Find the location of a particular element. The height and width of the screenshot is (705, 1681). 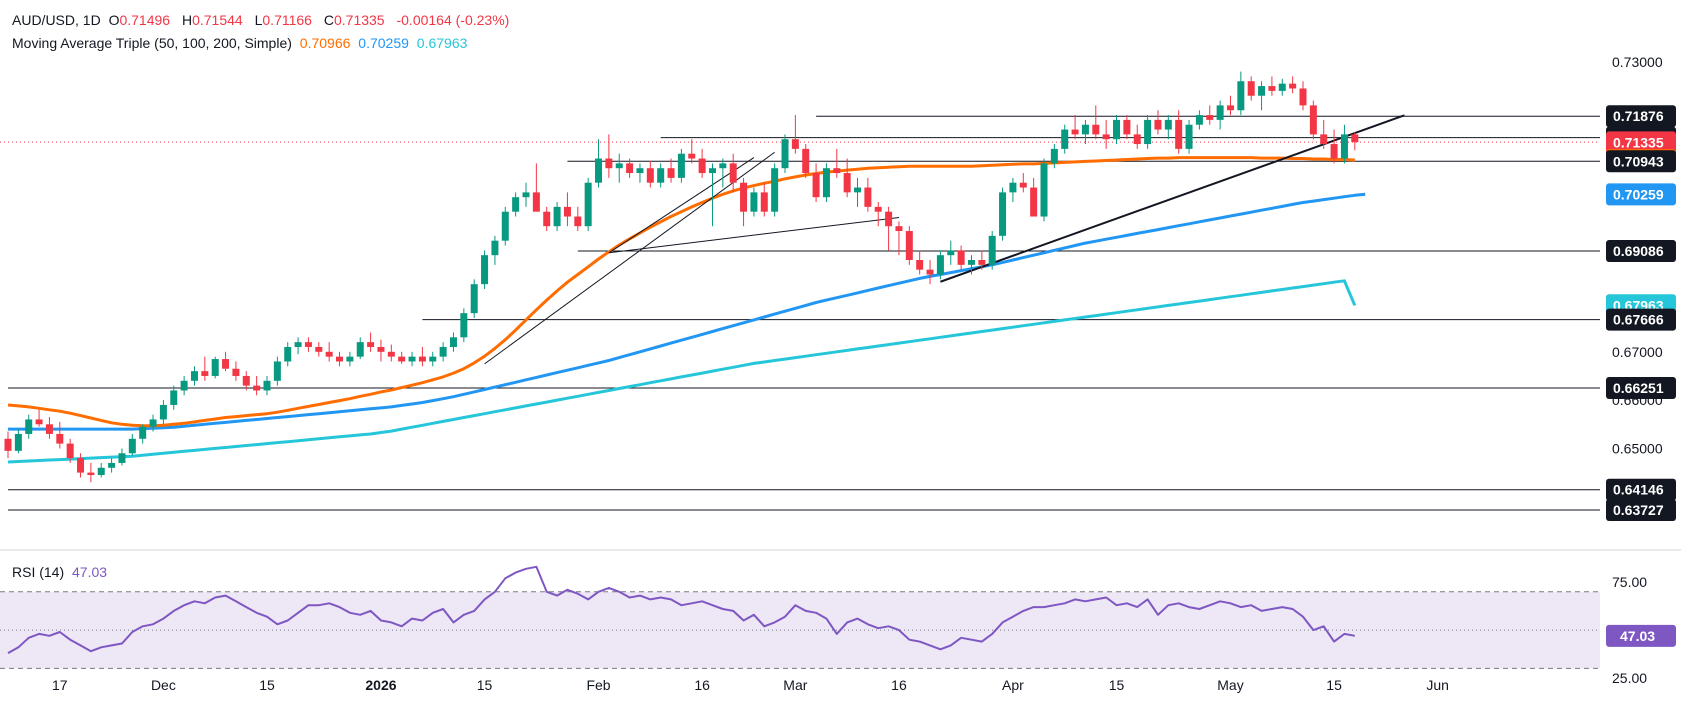

price-label: 0.64146 is located at coordinates (1638, 490).